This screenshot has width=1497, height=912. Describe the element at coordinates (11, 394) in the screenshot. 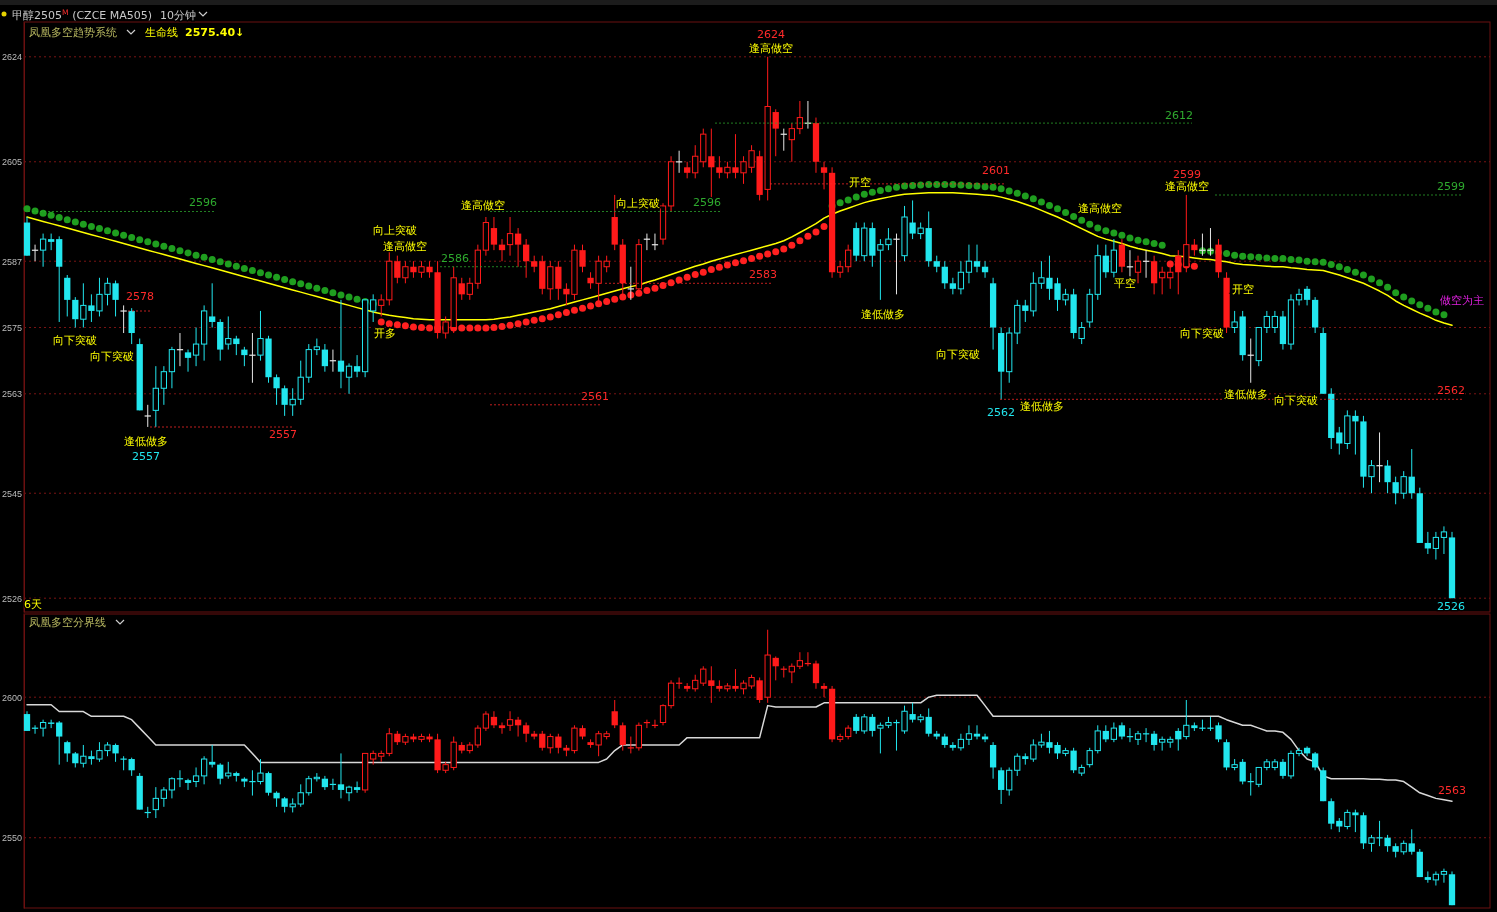

I see `y-tick-label: 2563` at that location.